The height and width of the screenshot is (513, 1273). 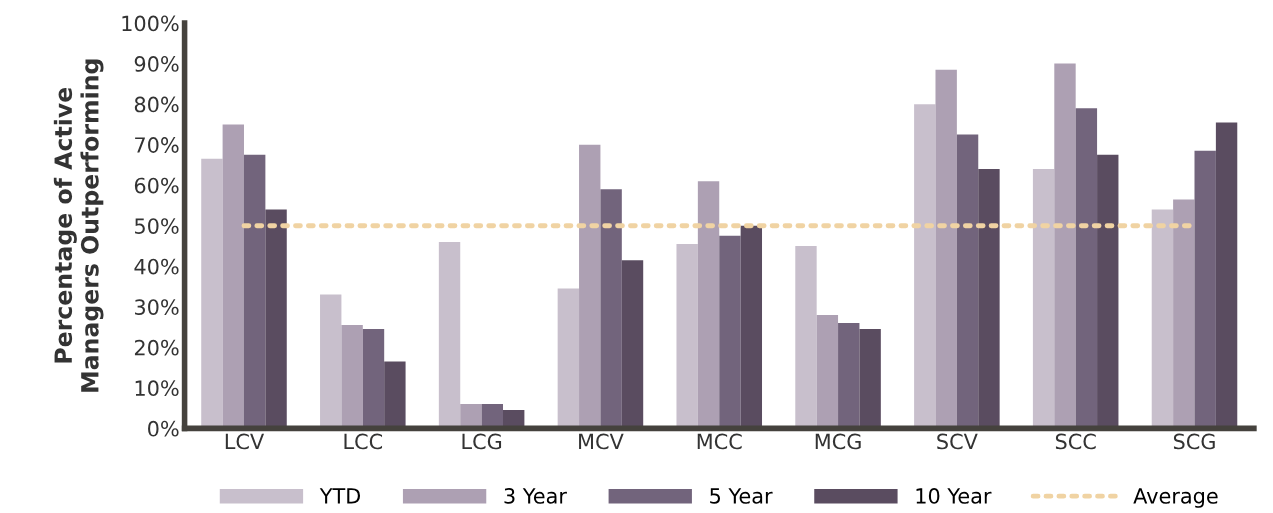 What do you see at coordinates (156, 185) in the screenshot?
I see `y-tick-label: 60%` at bounding box center [156, 185].